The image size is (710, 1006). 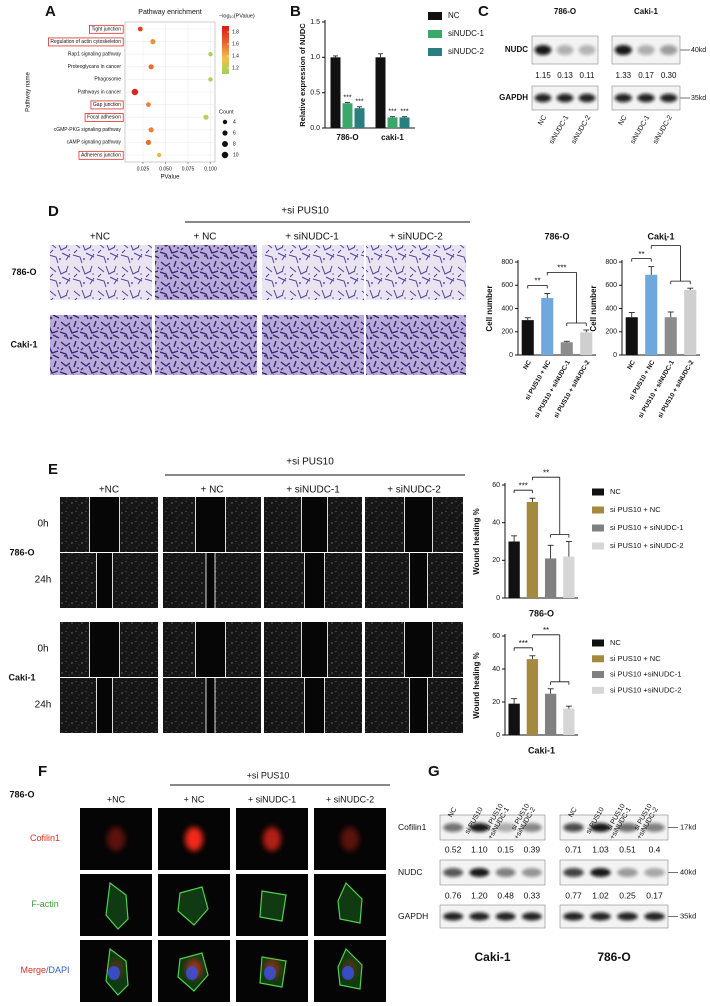 What do you see at coordinates (453, 849) in the screenshot?
I see `quantification: 0.52` at bounding box center [453, 849].